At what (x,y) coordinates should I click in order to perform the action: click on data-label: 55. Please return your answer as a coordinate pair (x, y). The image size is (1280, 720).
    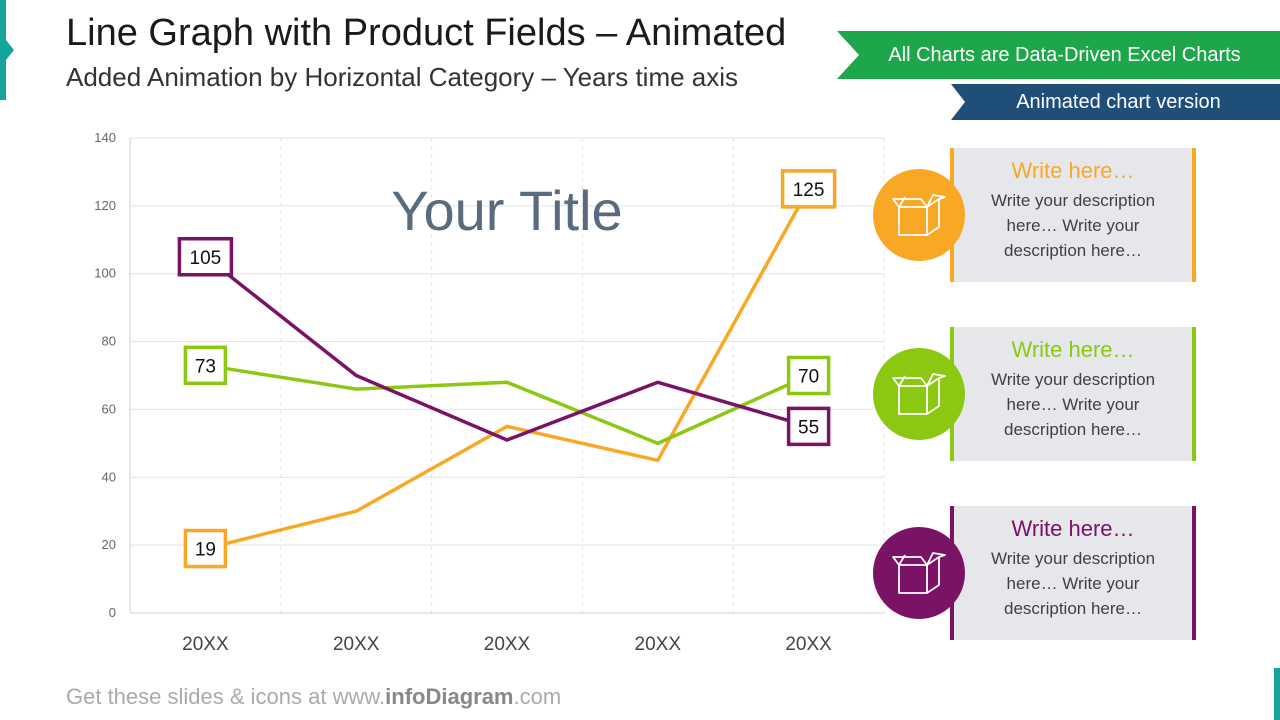
    Looking at the image, I should click on (808, 427).